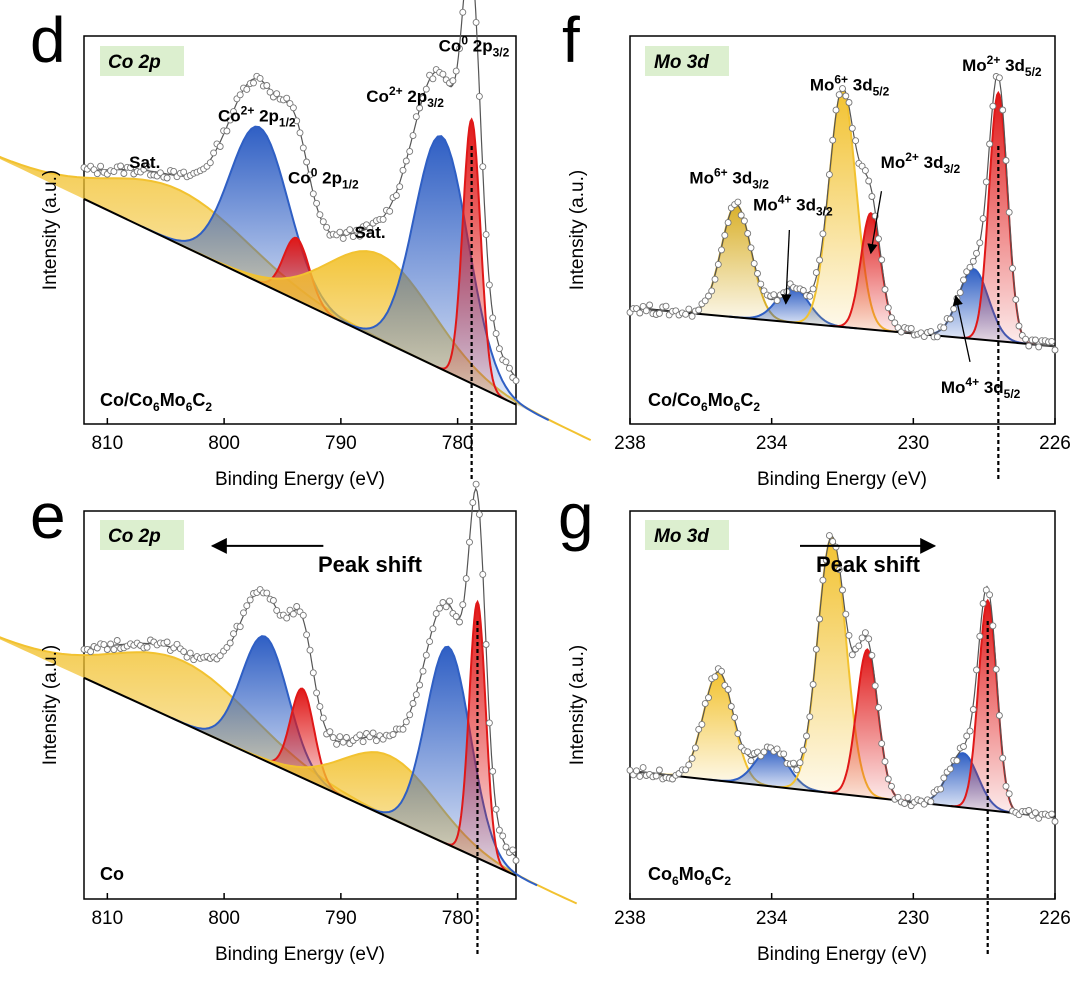  I want to click on sample-label: Co/Co6Mo6C2, so click(704, 402).